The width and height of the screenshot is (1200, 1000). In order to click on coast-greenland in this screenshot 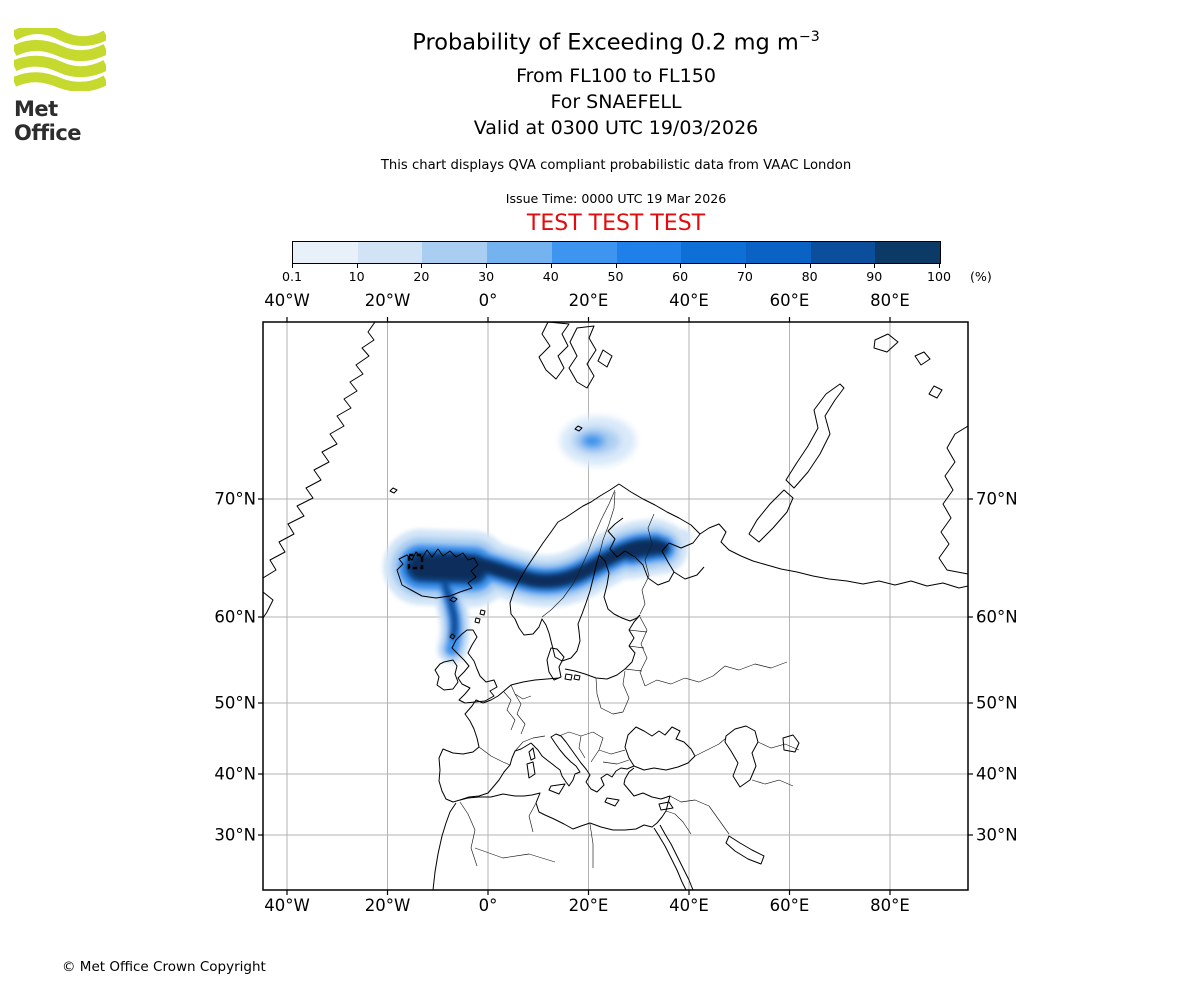, I will do `click(319, 450)`.